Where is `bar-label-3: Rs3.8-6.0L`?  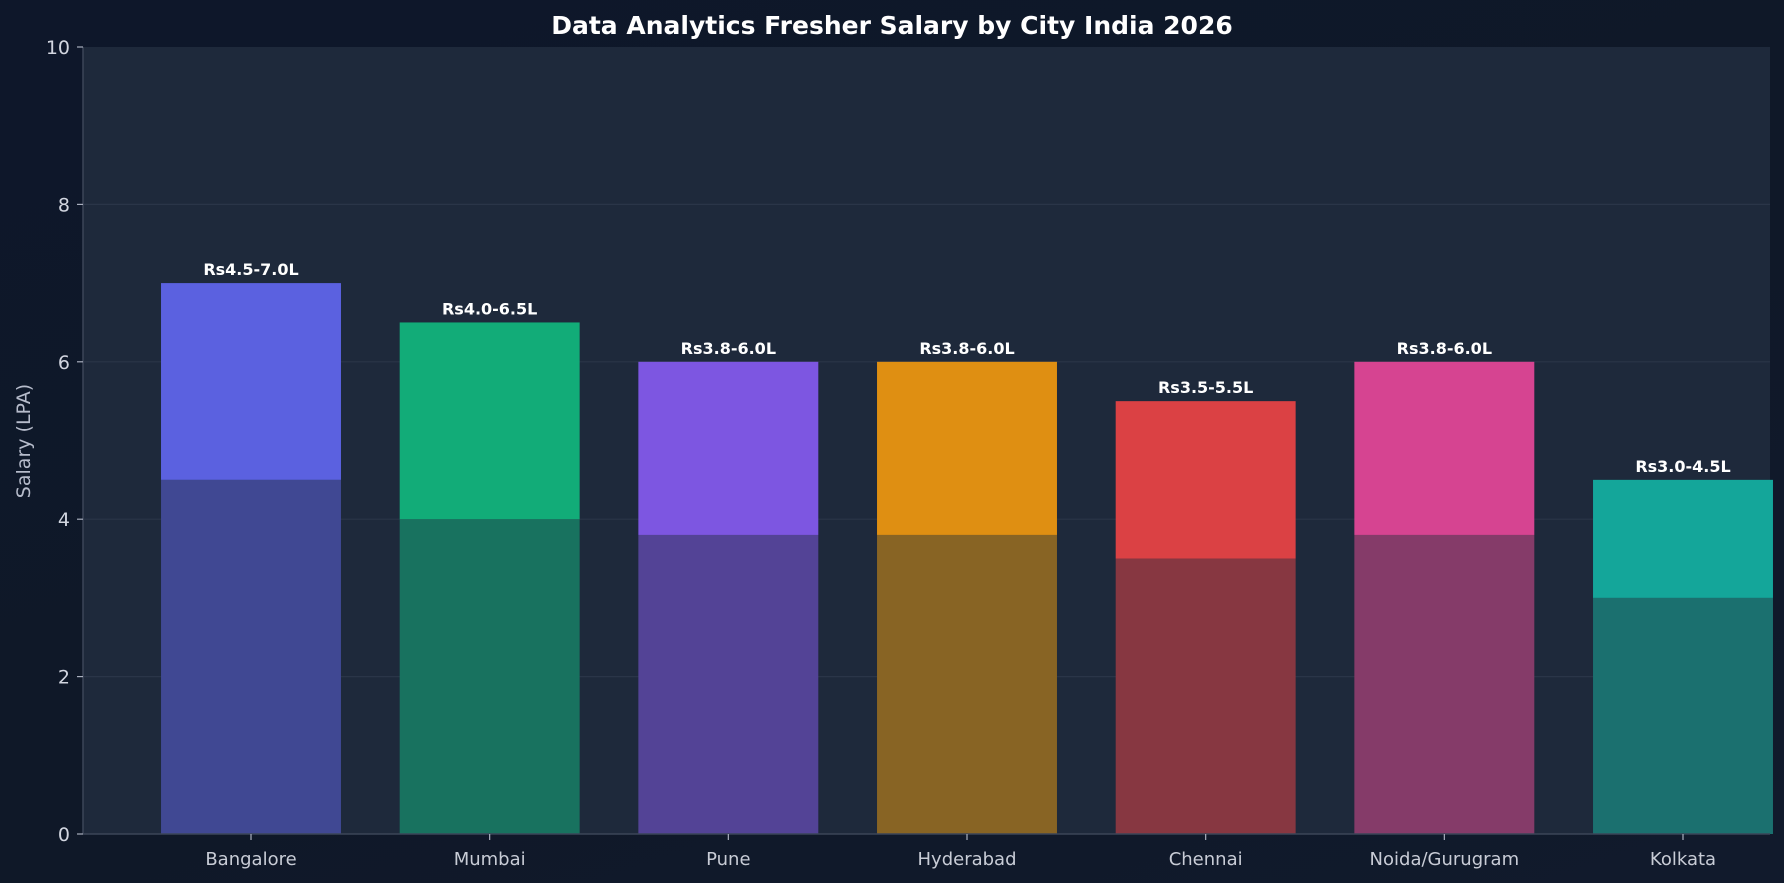 bar-label-3: Rs3.8-6.0L is located at coordinates (966, 348).